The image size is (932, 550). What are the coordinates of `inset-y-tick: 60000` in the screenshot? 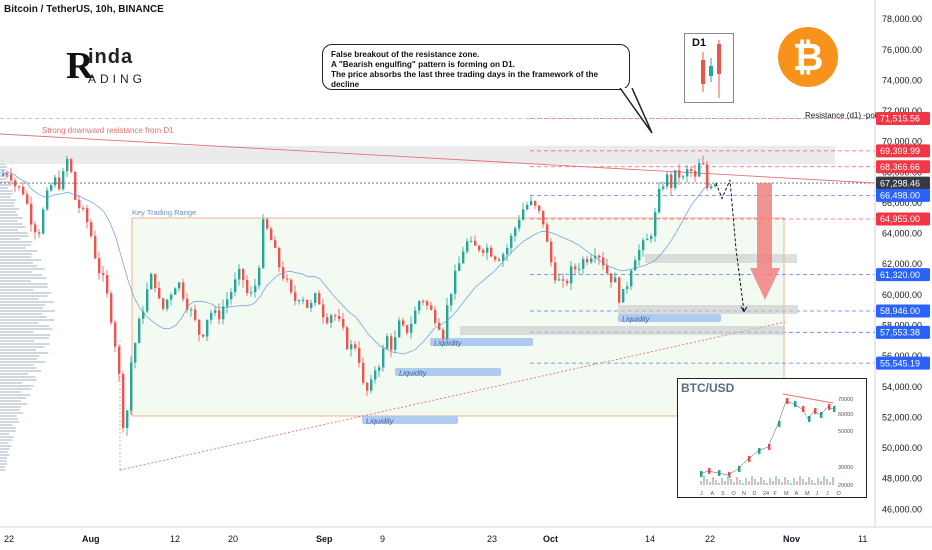 It's located at (845, 415).